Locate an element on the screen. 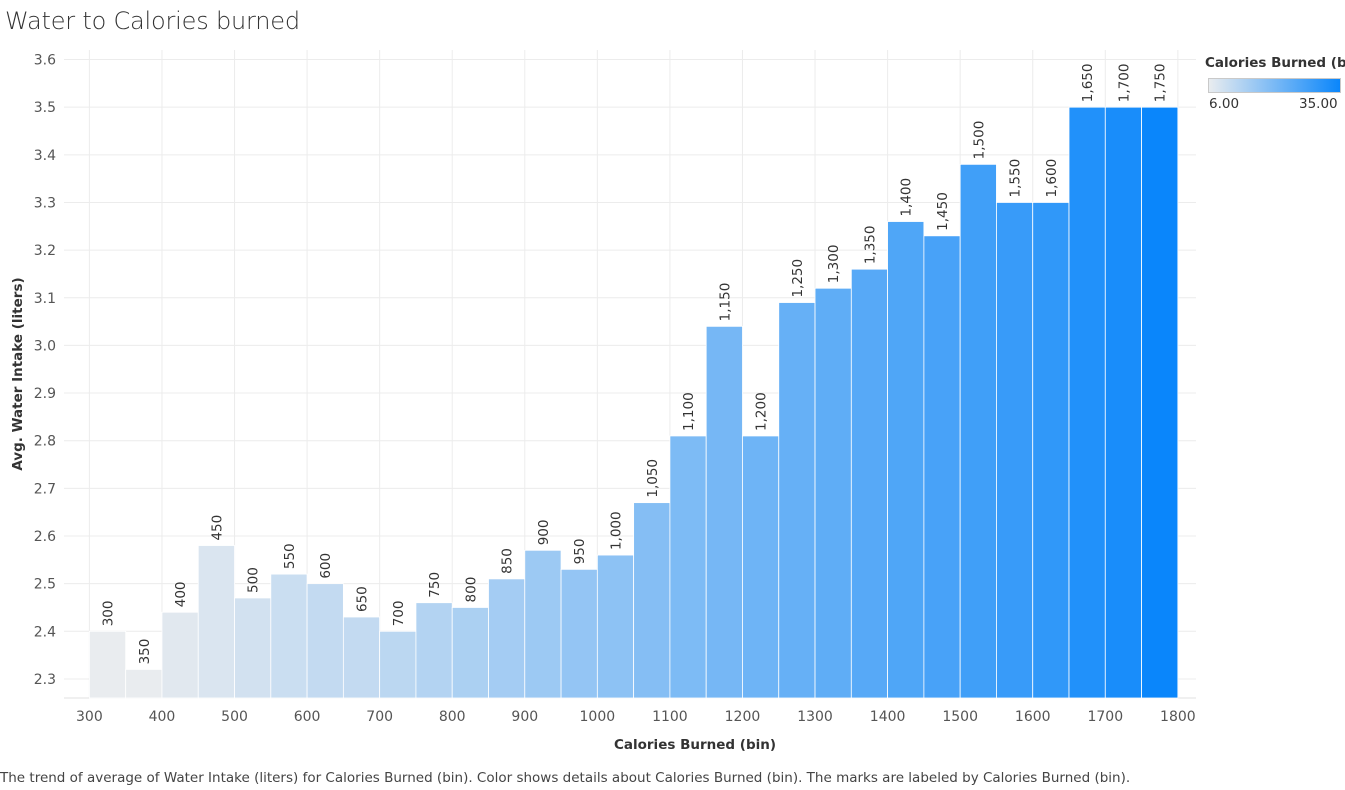 The height and width of the screenshot is (790, 1345). bar-label: 1,600 is located at coordinates (1052, 178).